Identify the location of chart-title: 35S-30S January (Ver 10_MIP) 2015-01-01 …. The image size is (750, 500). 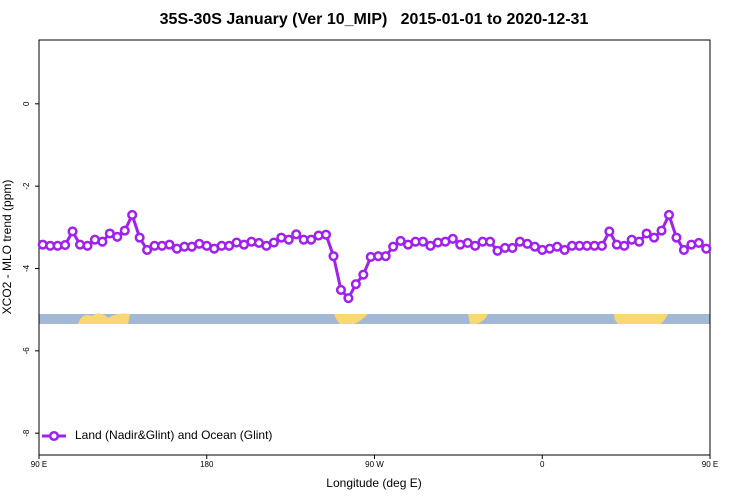
(374, 19).